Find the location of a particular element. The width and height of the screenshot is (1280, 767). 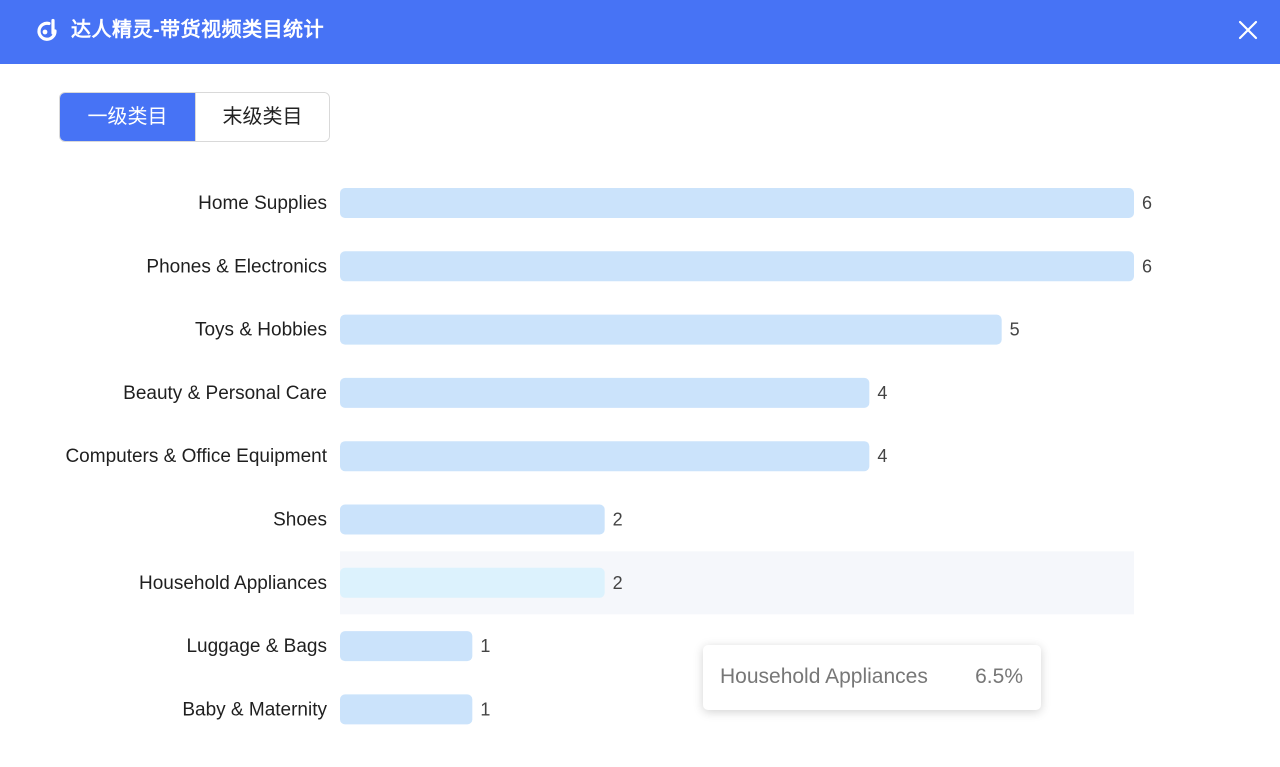

daren-logo-icon is located at coordinates (47, 29).